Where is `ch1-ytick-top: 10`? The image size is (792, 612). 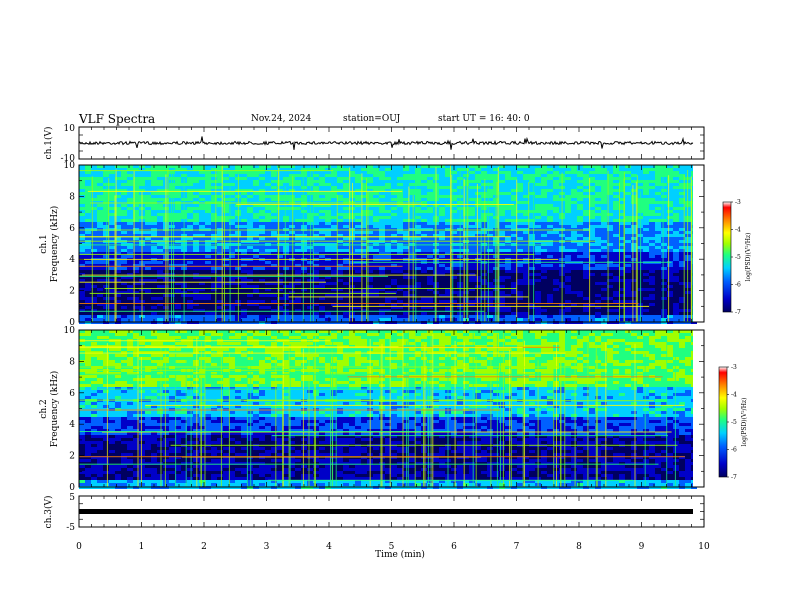 ch1-ytick-top: 10 is located at coordinates (70, 129).